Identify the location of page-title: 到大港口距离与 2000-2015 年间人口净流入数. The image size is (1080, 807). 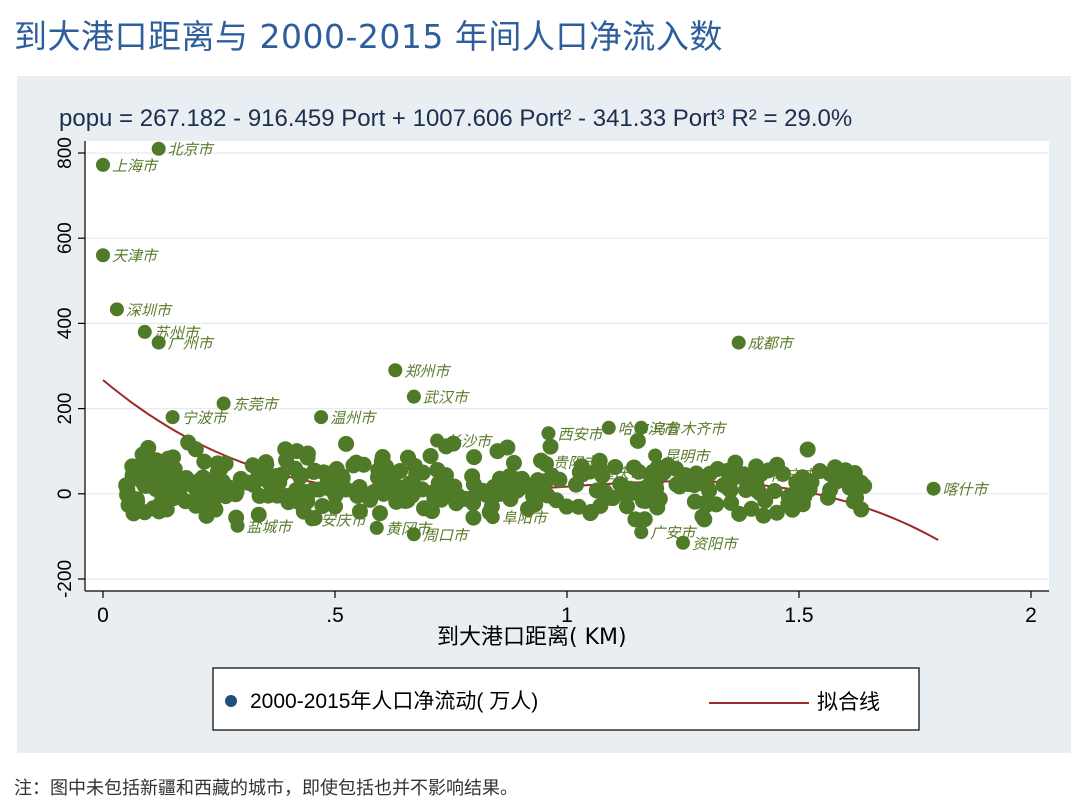
(368, 36).